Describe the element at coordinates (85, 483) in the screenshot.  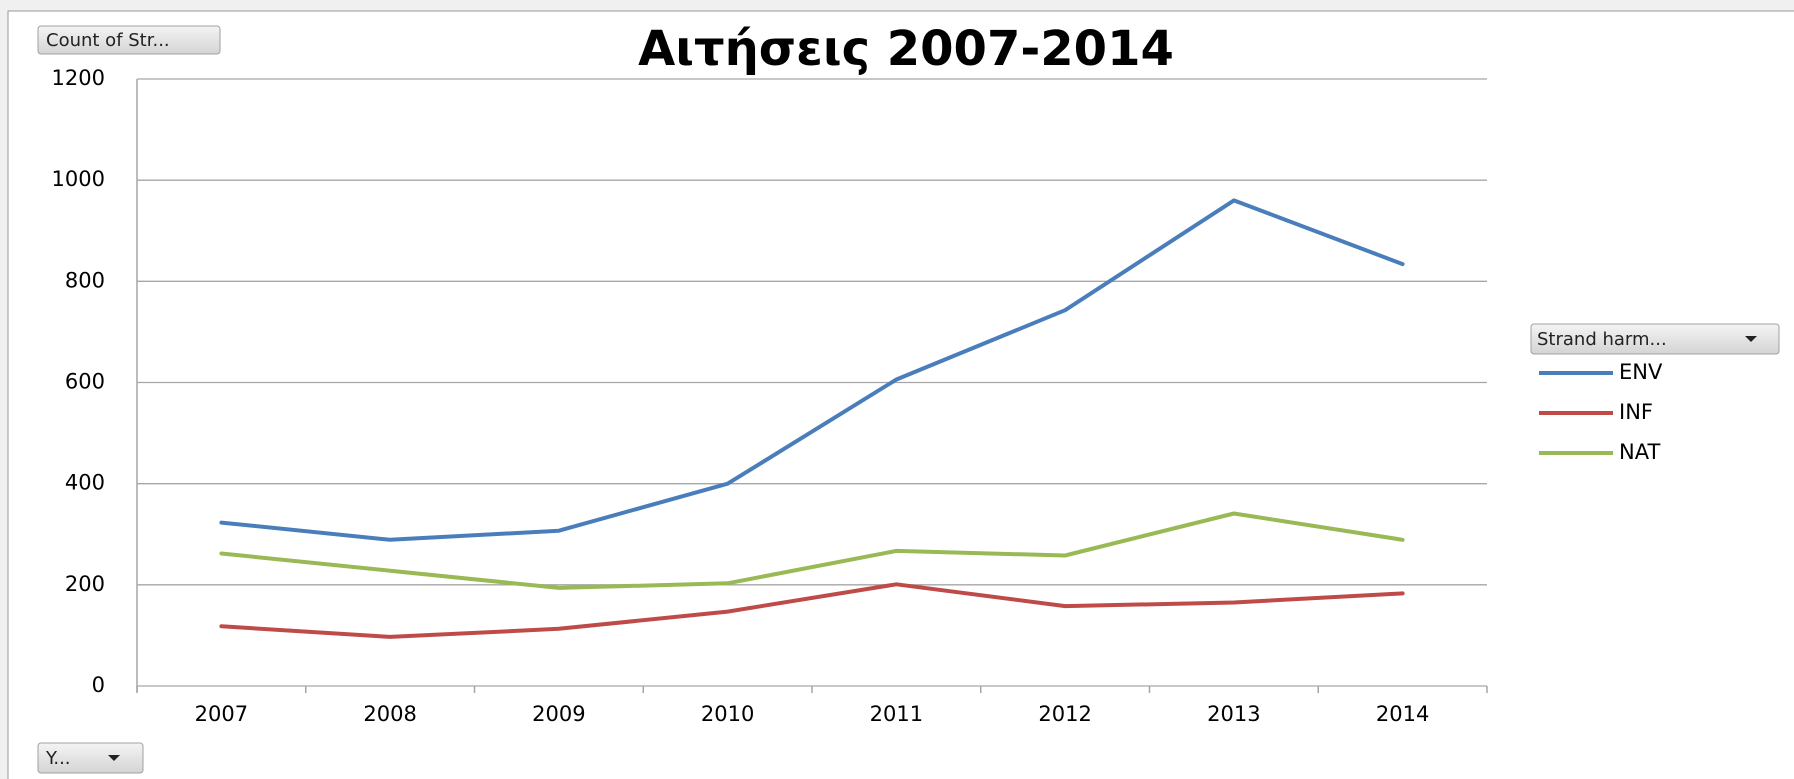
I see `y-tick-label: 400` at that location.